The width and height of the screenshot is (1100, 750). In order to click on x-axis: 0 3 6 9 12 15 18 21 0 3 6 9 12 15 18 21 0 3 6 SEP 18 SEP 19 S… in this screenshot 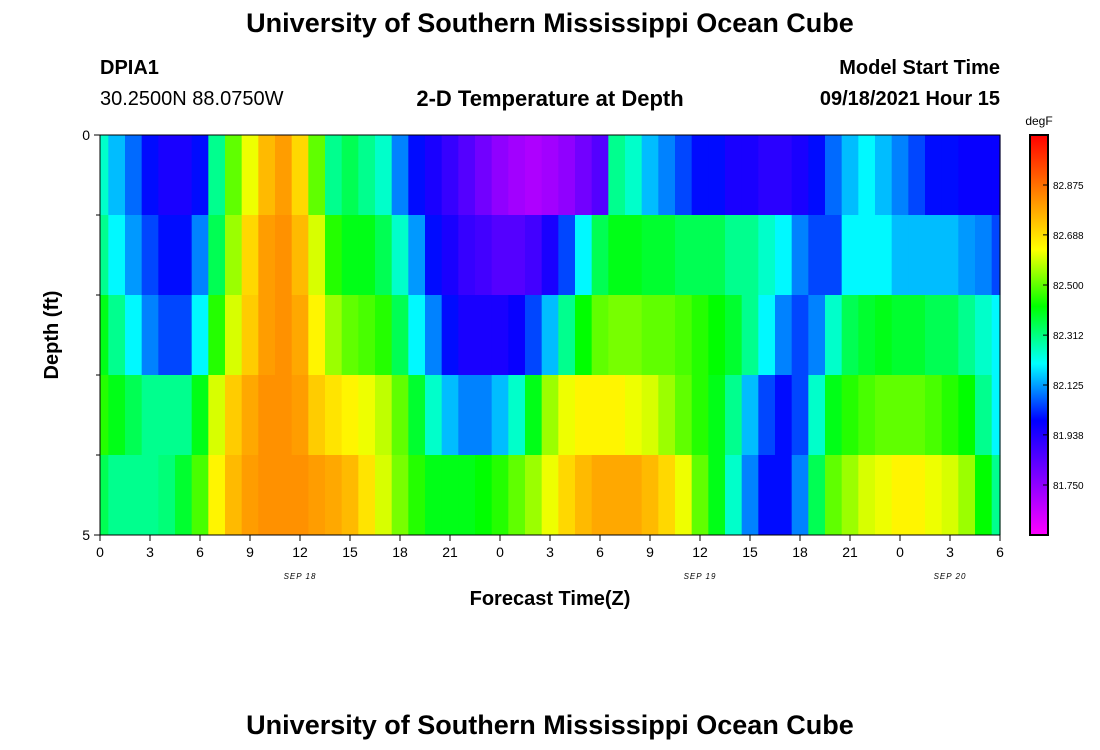, I will do `click(550, 558)`.